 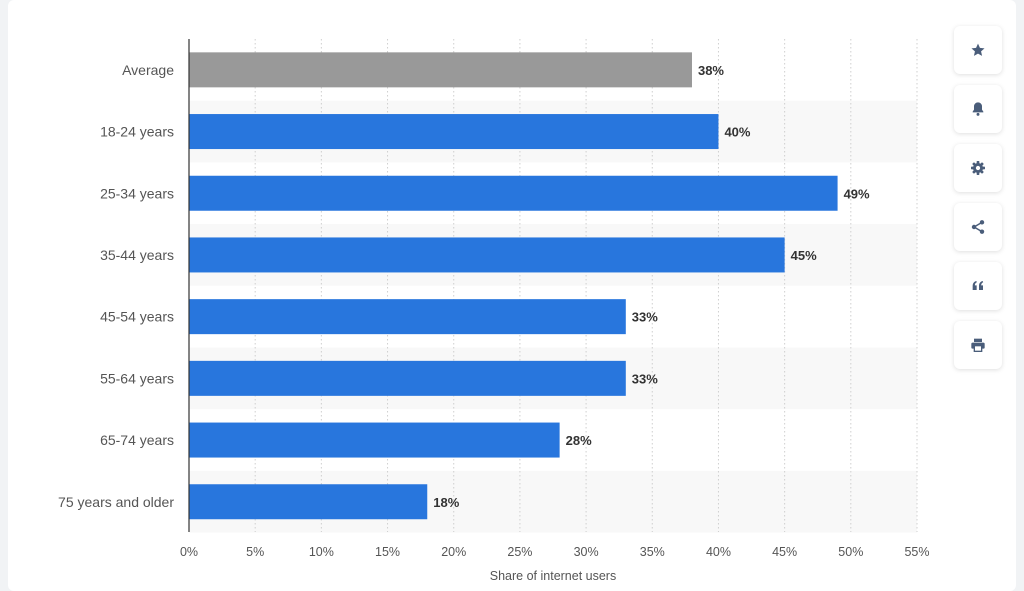 I want to click on star-button, so click(x=978, y=50).